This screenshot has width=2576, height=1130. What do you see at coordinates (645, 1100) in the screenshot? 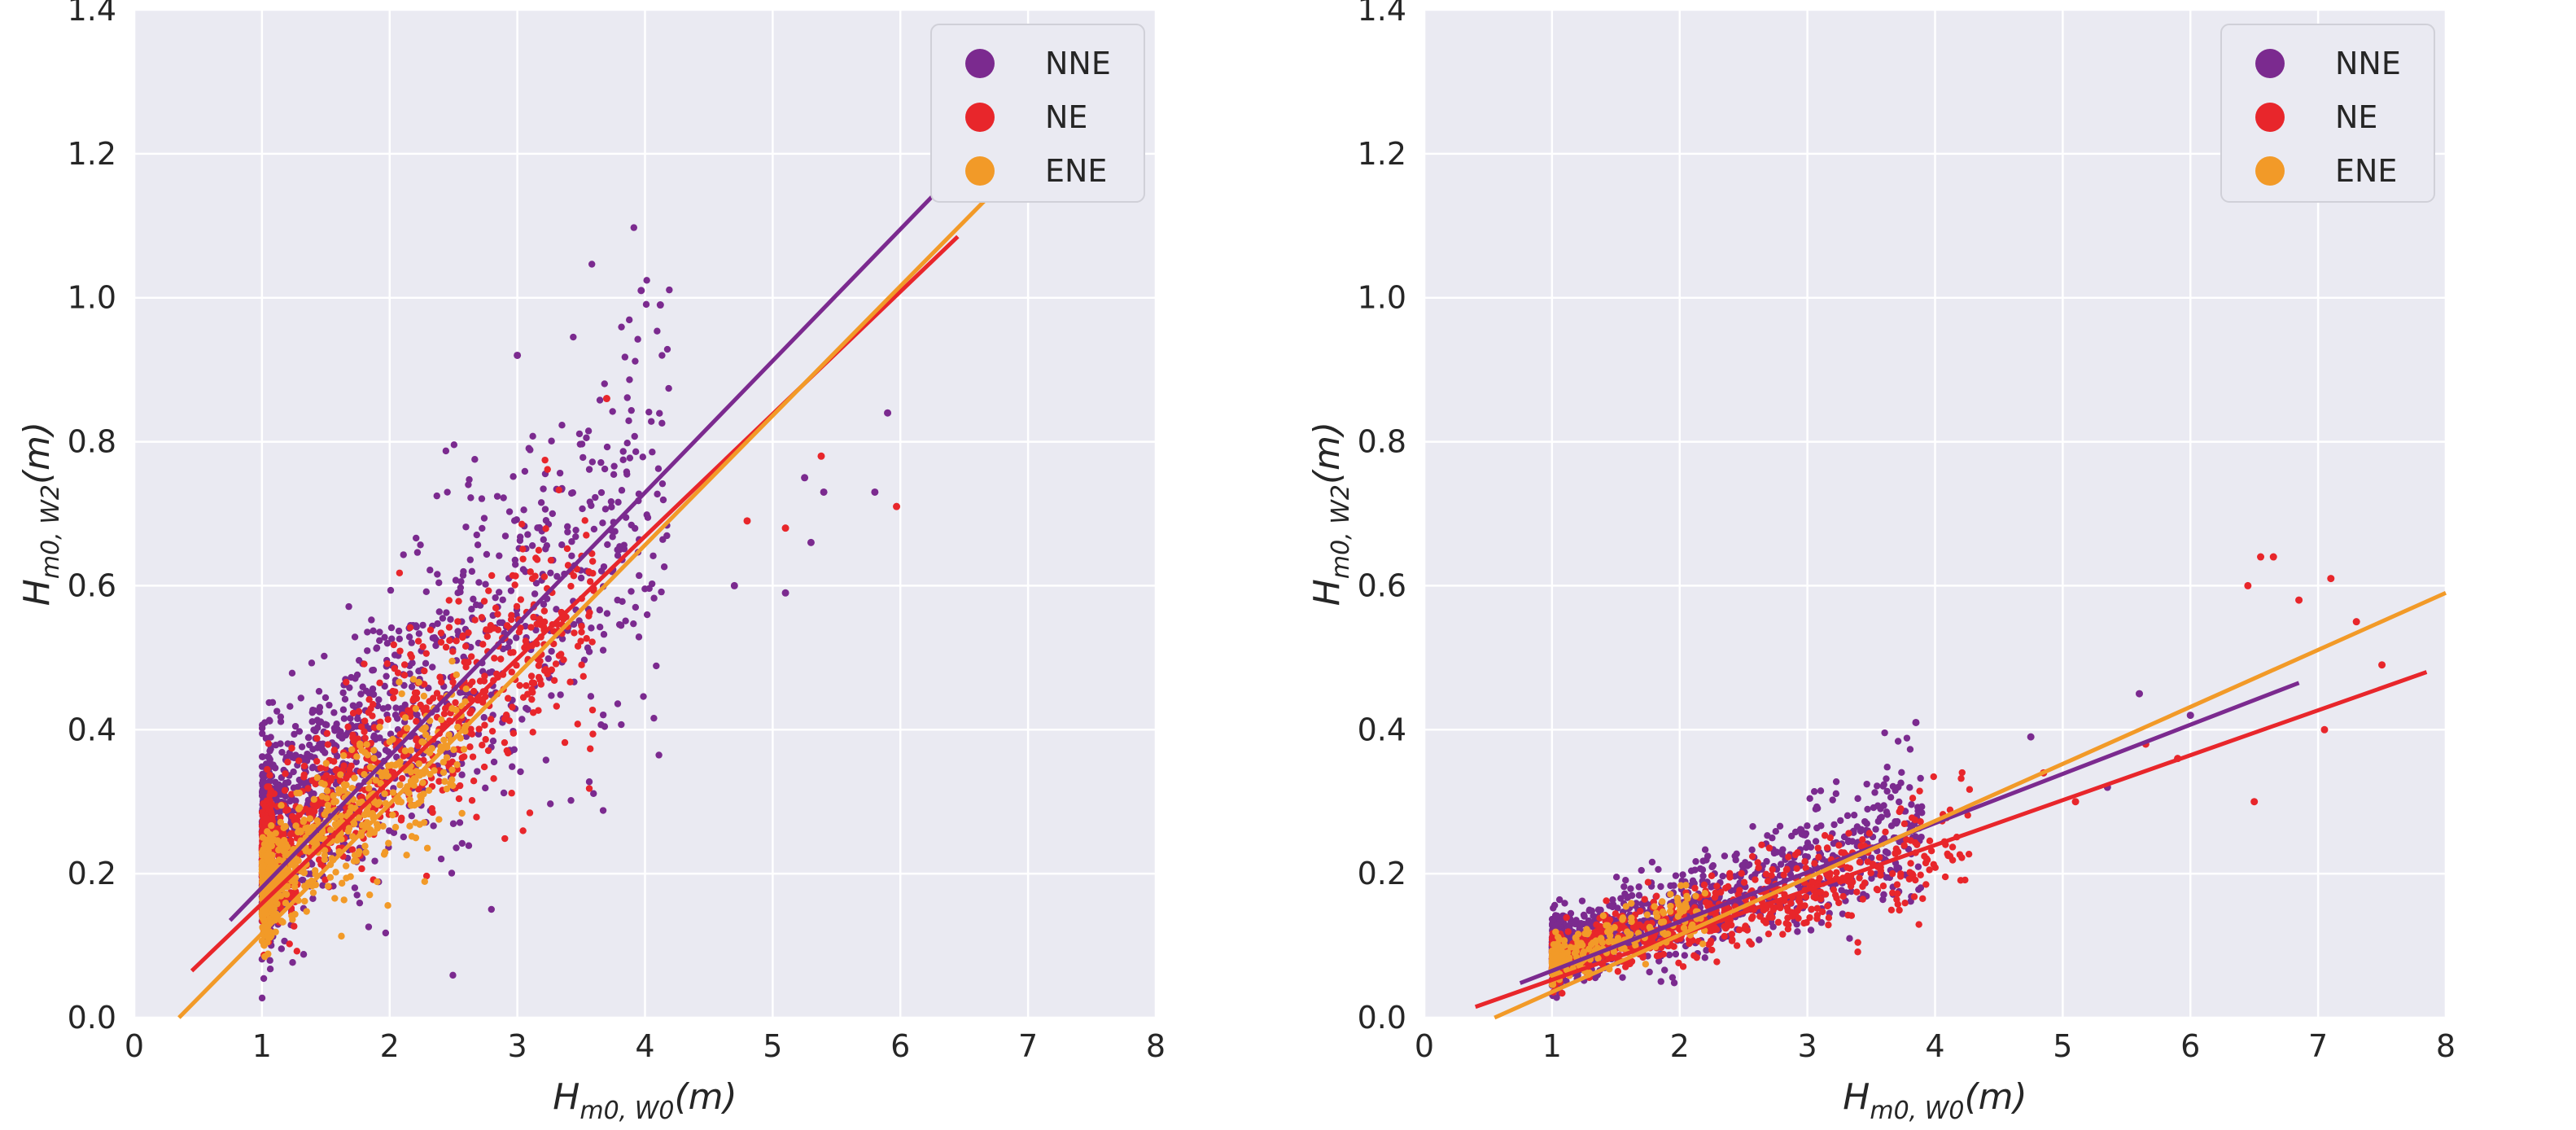
I see `x-axis-label: Hm0, W0(m)` at bounding box center [645, 1100].